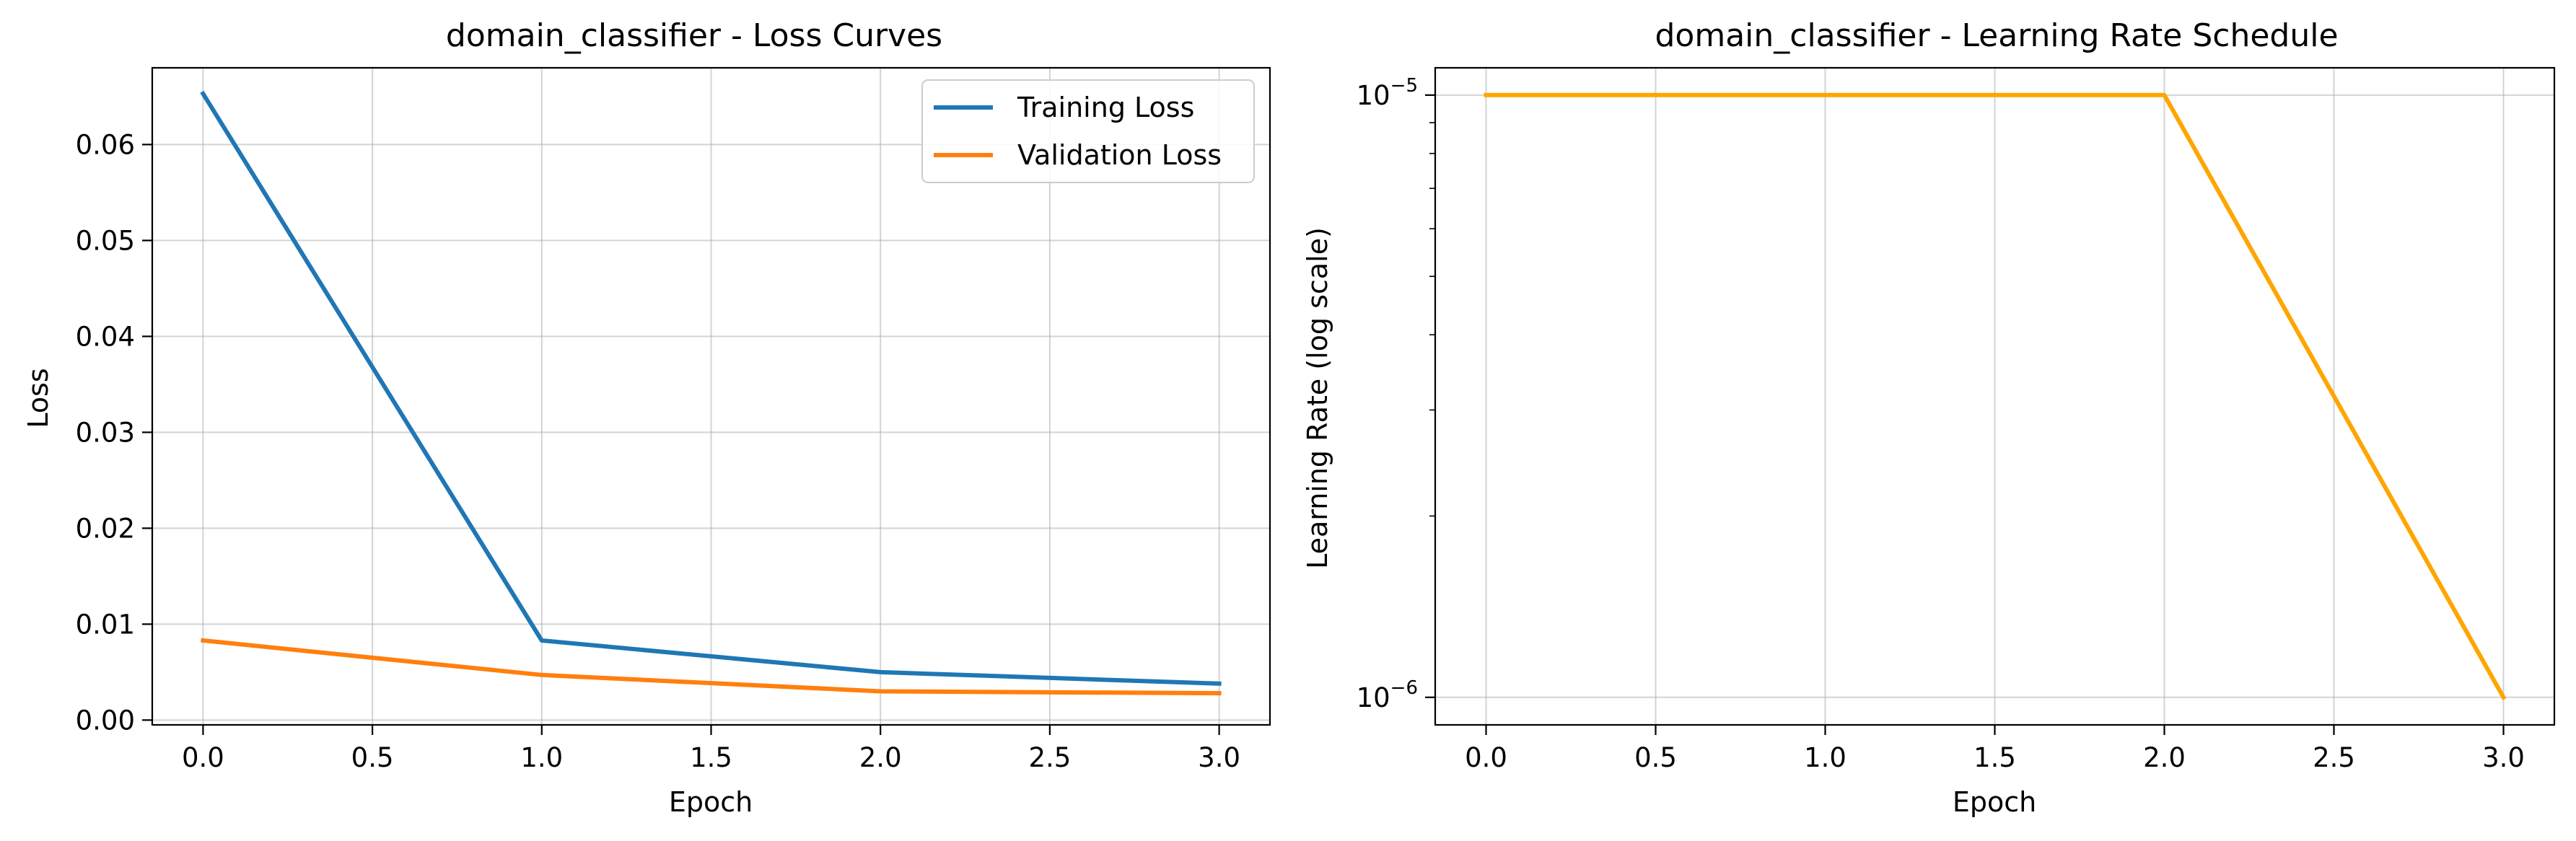 This screenshot has width=2576, height=841. I want to click on loss-x-tick-label: 1.0, so click(541, 757).